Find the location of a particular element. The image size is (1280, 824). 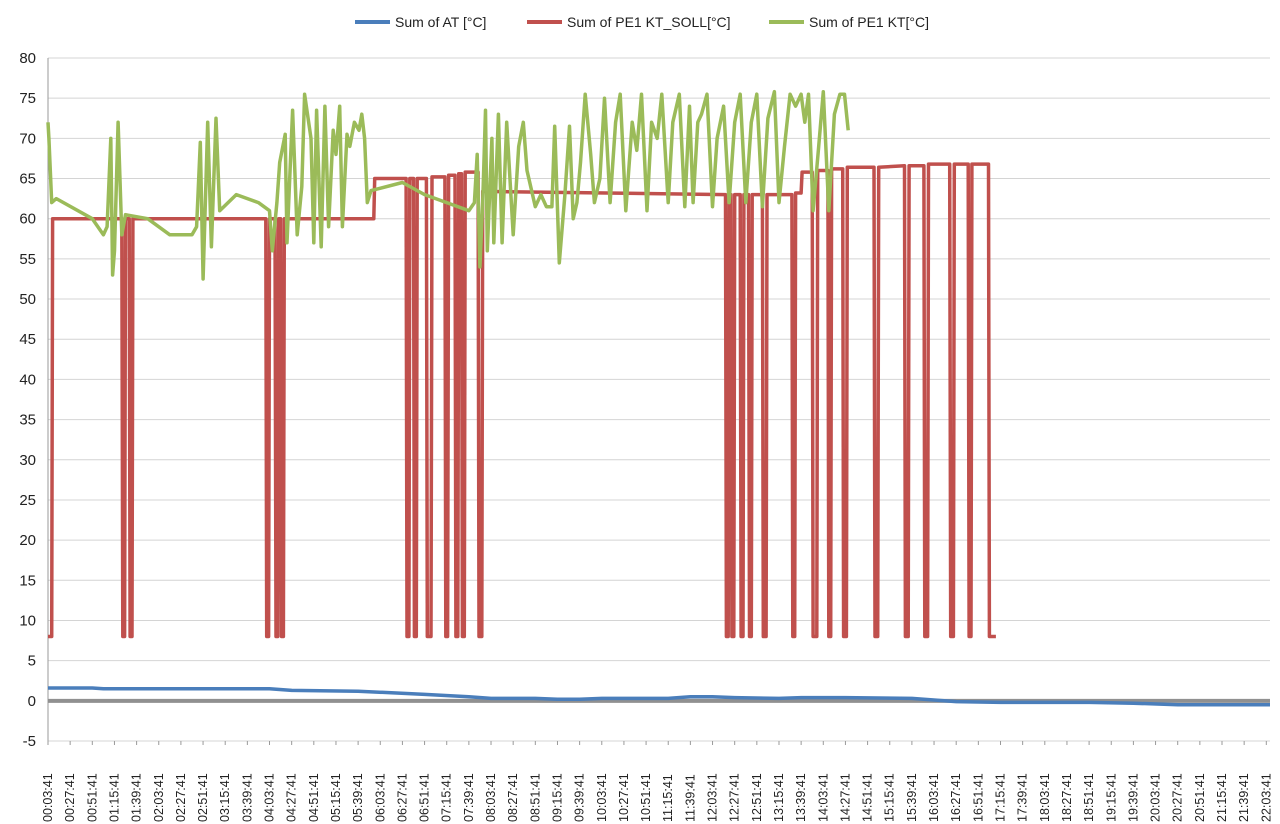

x-tick-label: 13:39:41 is located at coordinates (801, 797).